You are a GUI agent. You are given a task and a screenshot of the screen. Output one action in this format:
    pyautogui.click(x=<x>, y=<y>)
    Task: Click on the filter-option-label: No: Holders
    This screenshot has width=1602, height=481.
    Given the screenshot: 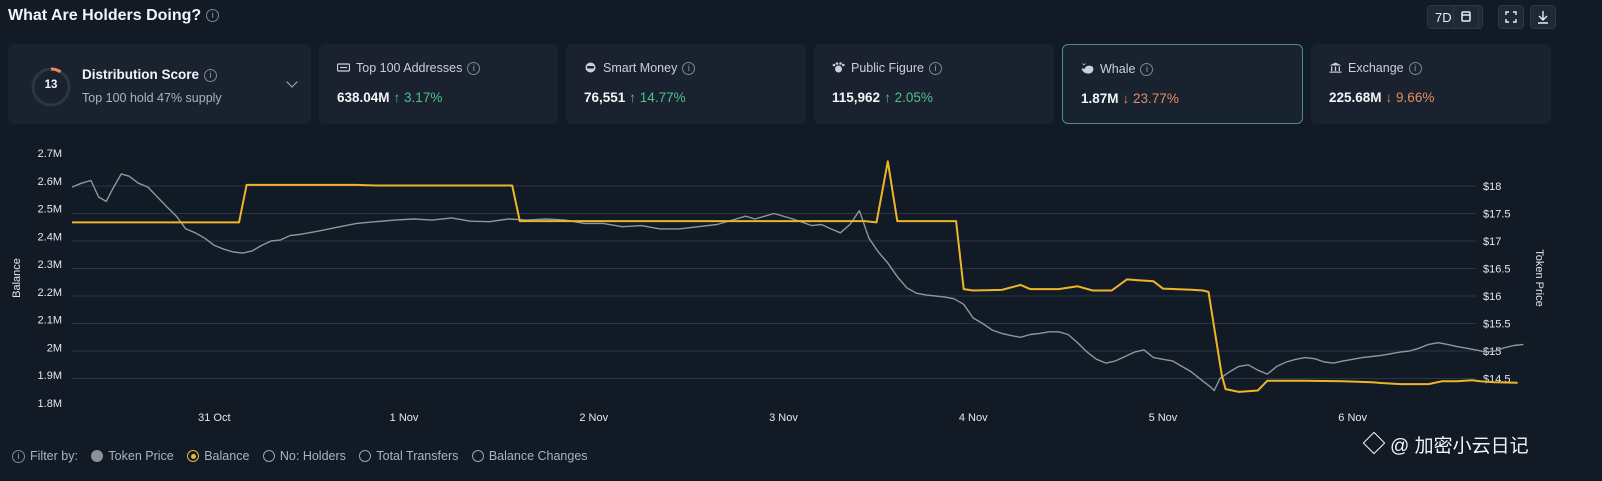 What is the action you would take?
    pyautogui.click(x=312, y=456)
    